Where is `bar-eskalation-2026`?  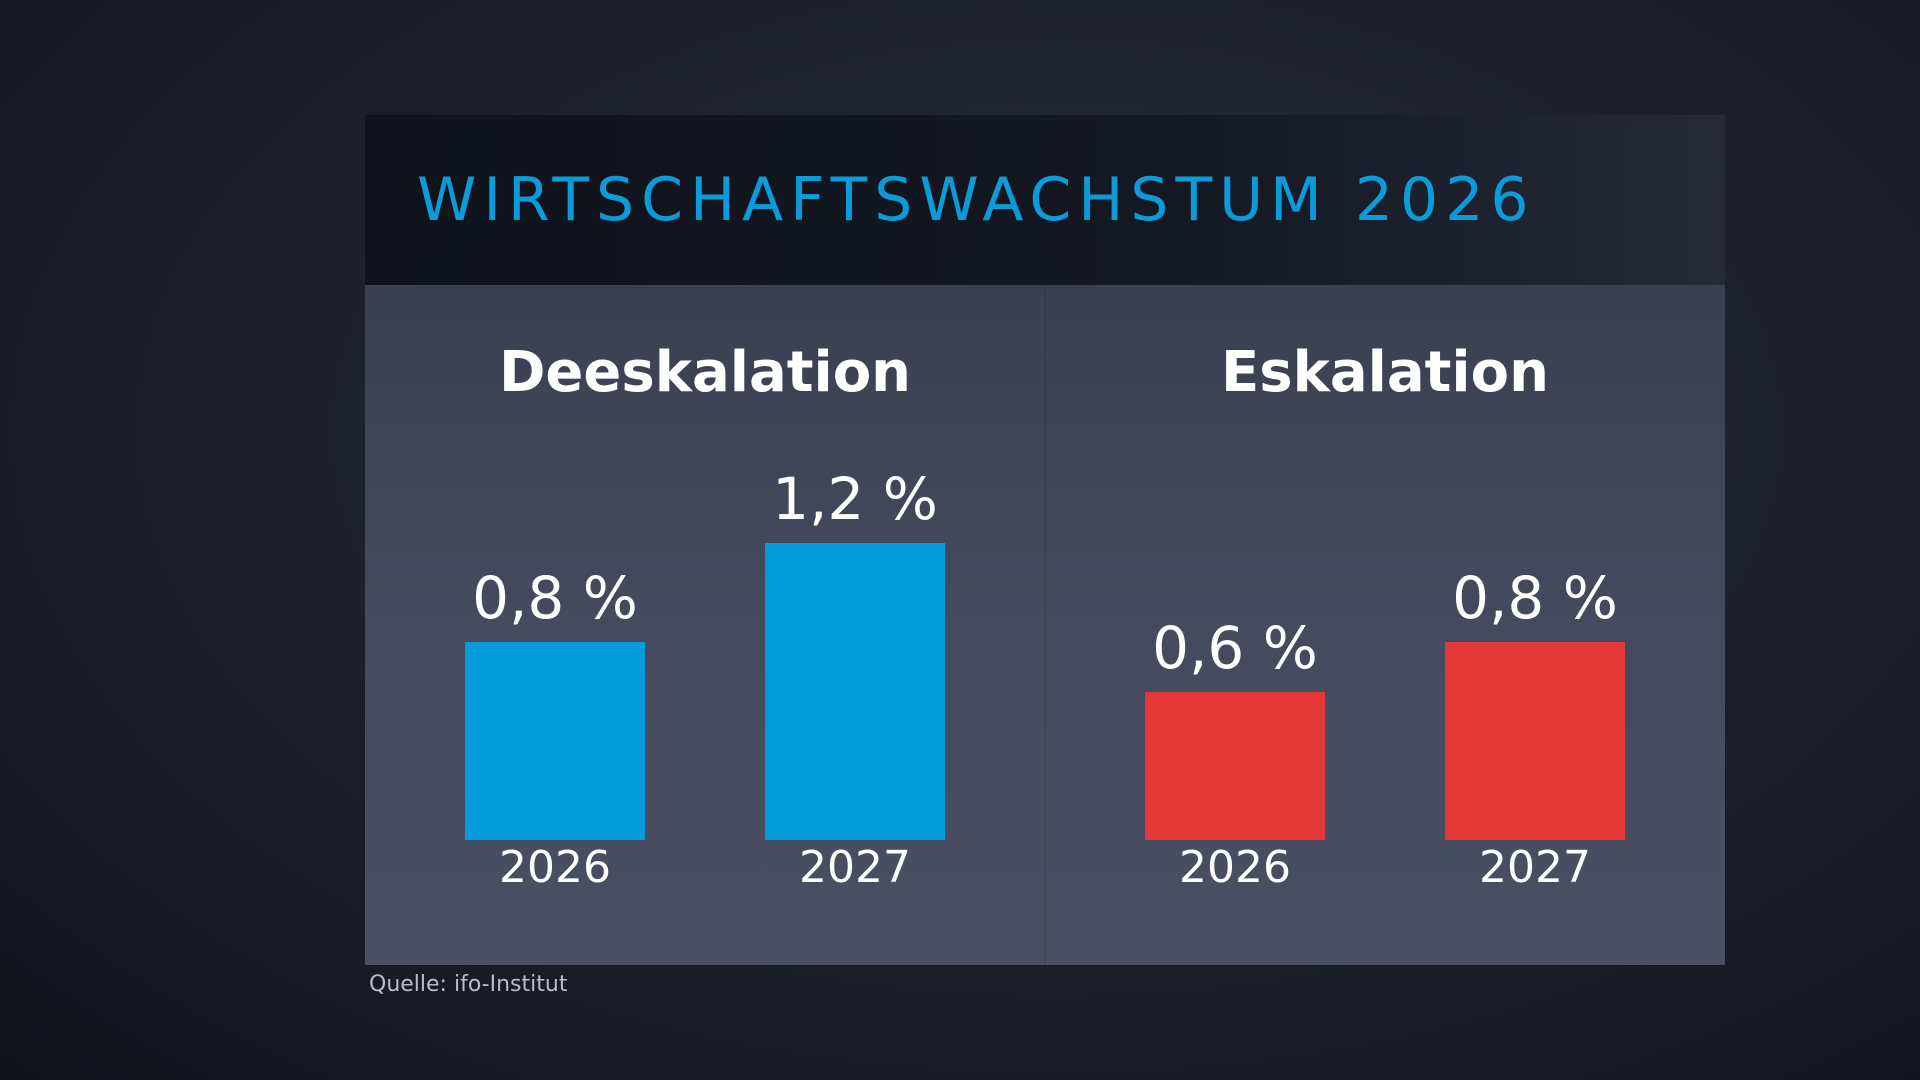 bar-eskalation-2026 is located at coordinates (1235, 765).